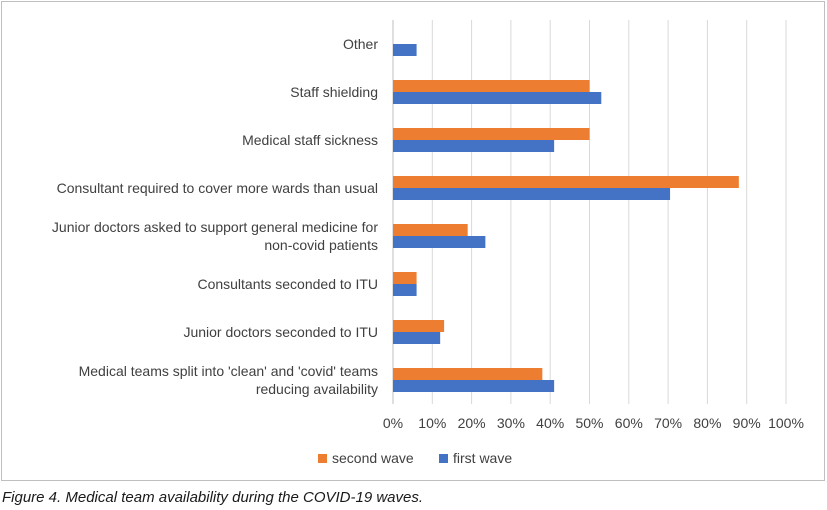  Describe the element at coordinates (334, 92) in the screenshot. I see `category-label: Staff shielding` at that location.